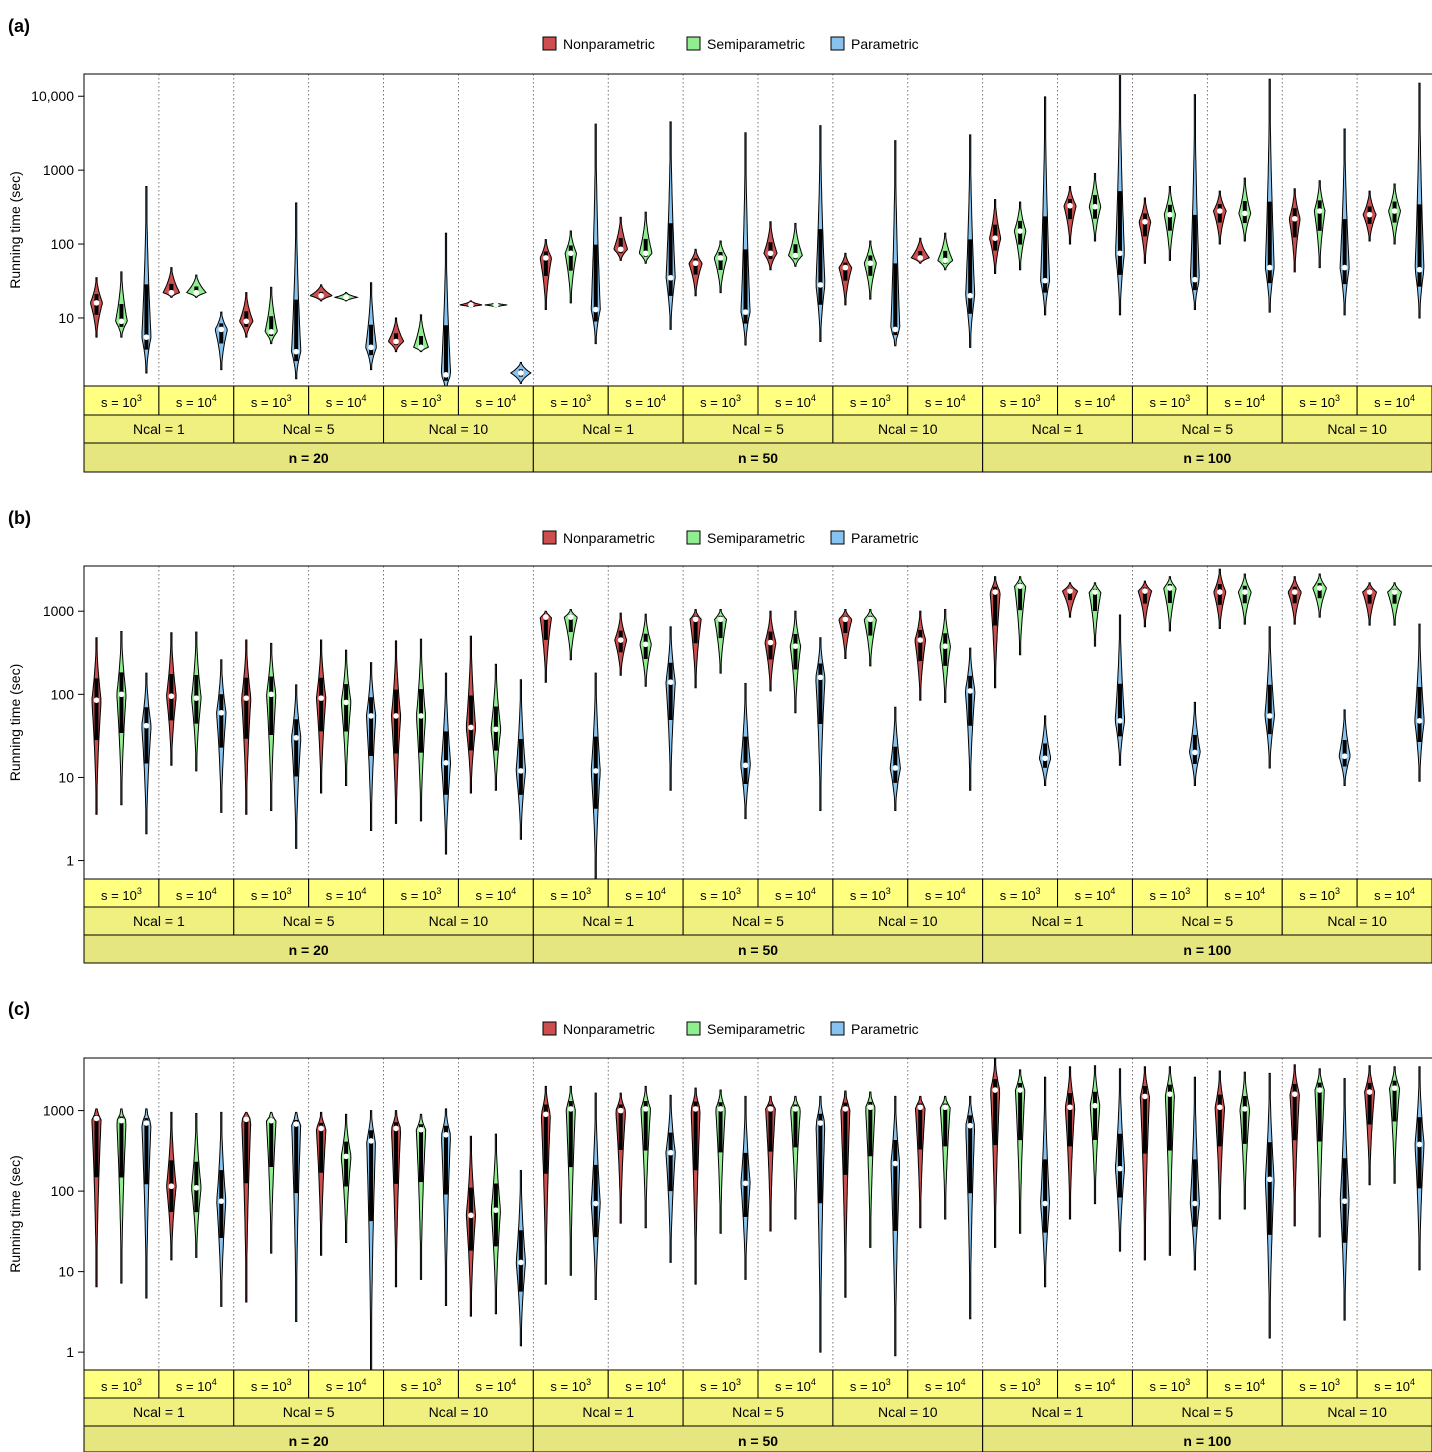 The width and height of the screenshot is (1432, 1452). Describe the element at coordinates (58, 611) in the screenshot. I see `y-tick-label: 1000` at that location.